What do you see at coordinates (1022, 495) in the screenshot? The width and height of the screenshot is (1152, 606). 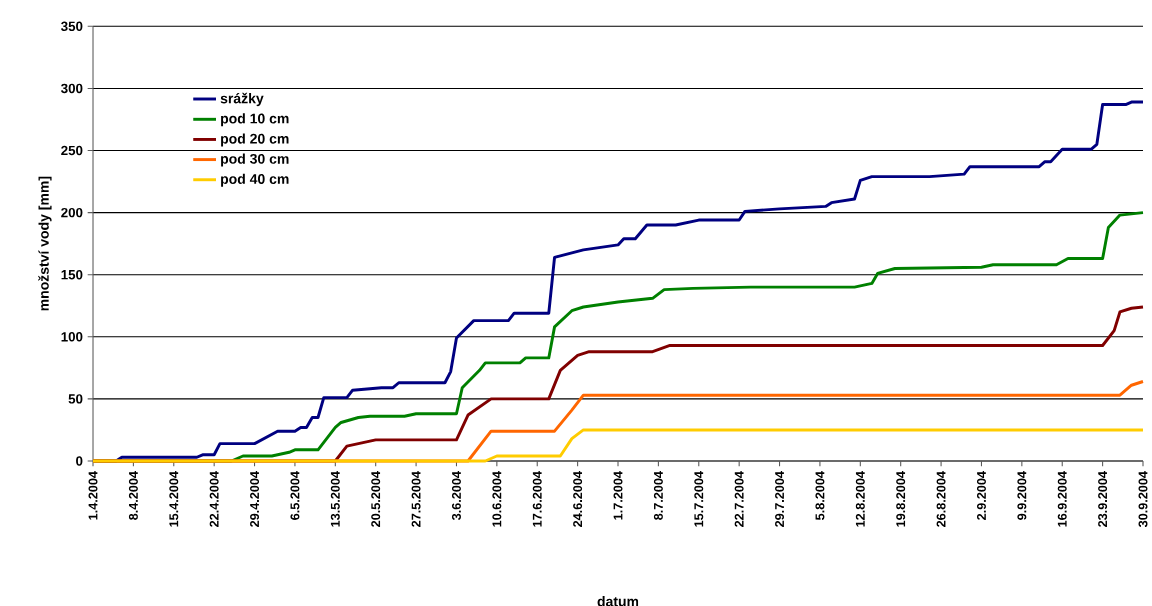 I see `x-tick-label: 9.9.2004` at bounding box center [1022, 495].